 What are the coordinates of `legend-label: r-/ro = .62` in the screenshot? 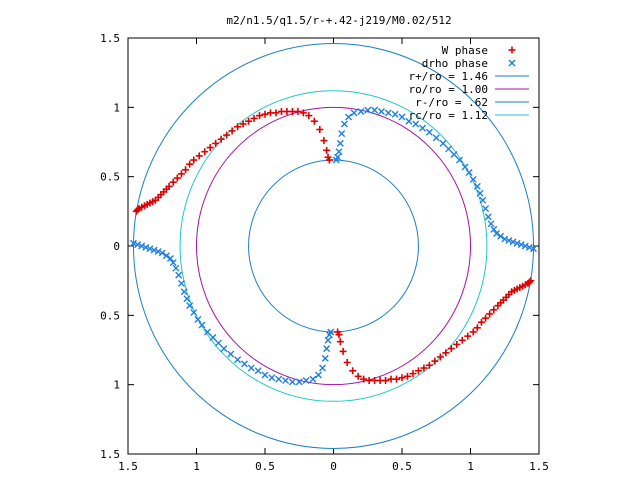 It's located at (451, 102).